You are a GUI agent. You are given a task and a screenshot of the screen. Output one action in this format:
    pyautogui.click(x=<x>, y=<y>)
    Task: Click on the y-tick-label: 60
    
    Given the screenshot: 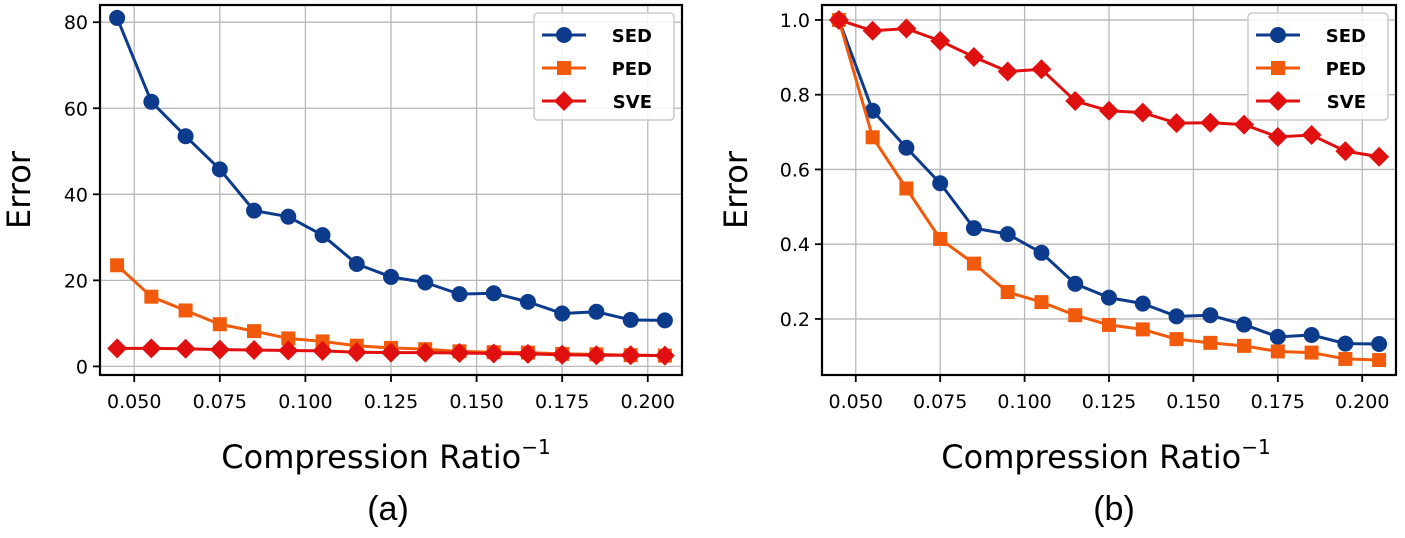 What is the action you would take?
    pyautogui.click(x=76, y=109)
    